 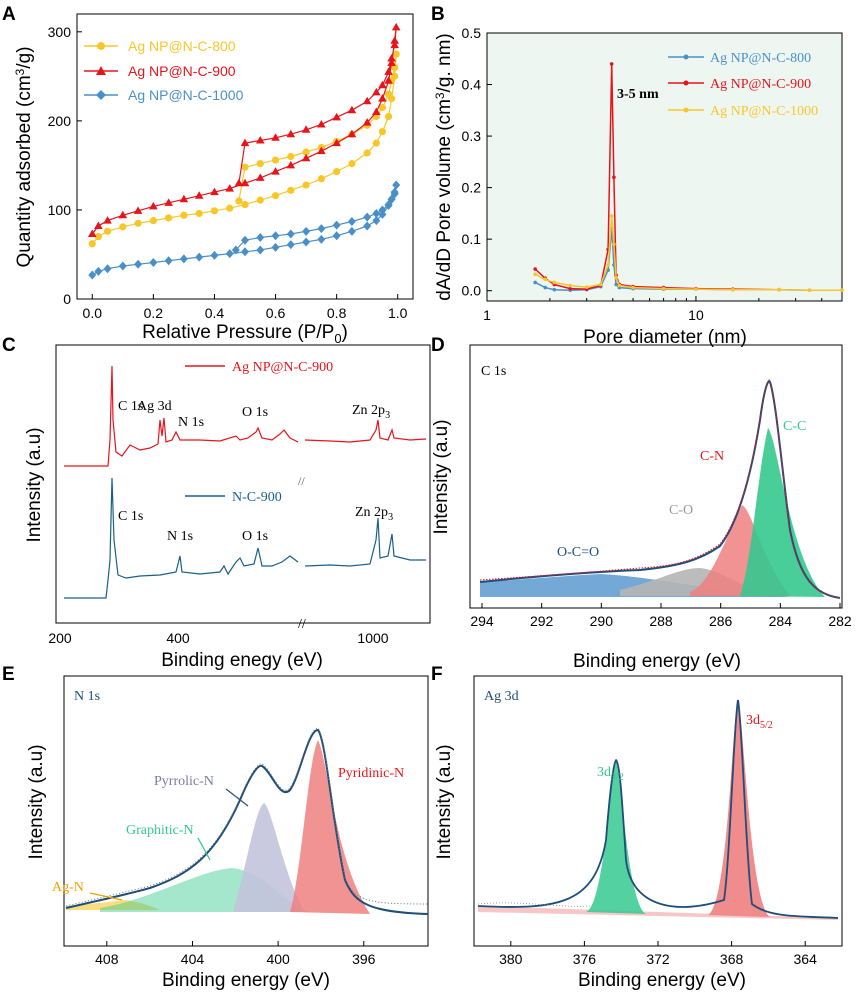 I want to click on b-ytick-label: 0.0, so click(x=472, y=291).